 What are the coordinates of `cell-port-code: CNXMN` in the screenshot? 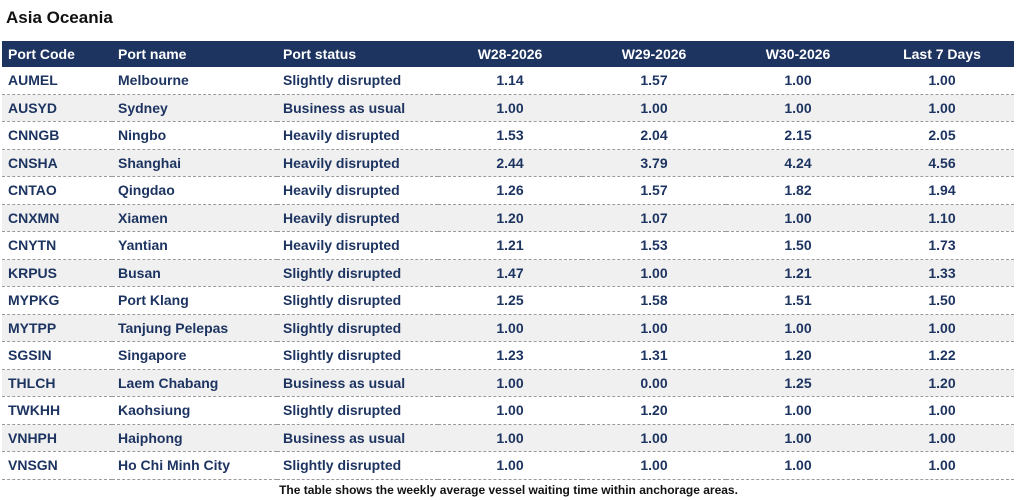 It's located at (57, 218).